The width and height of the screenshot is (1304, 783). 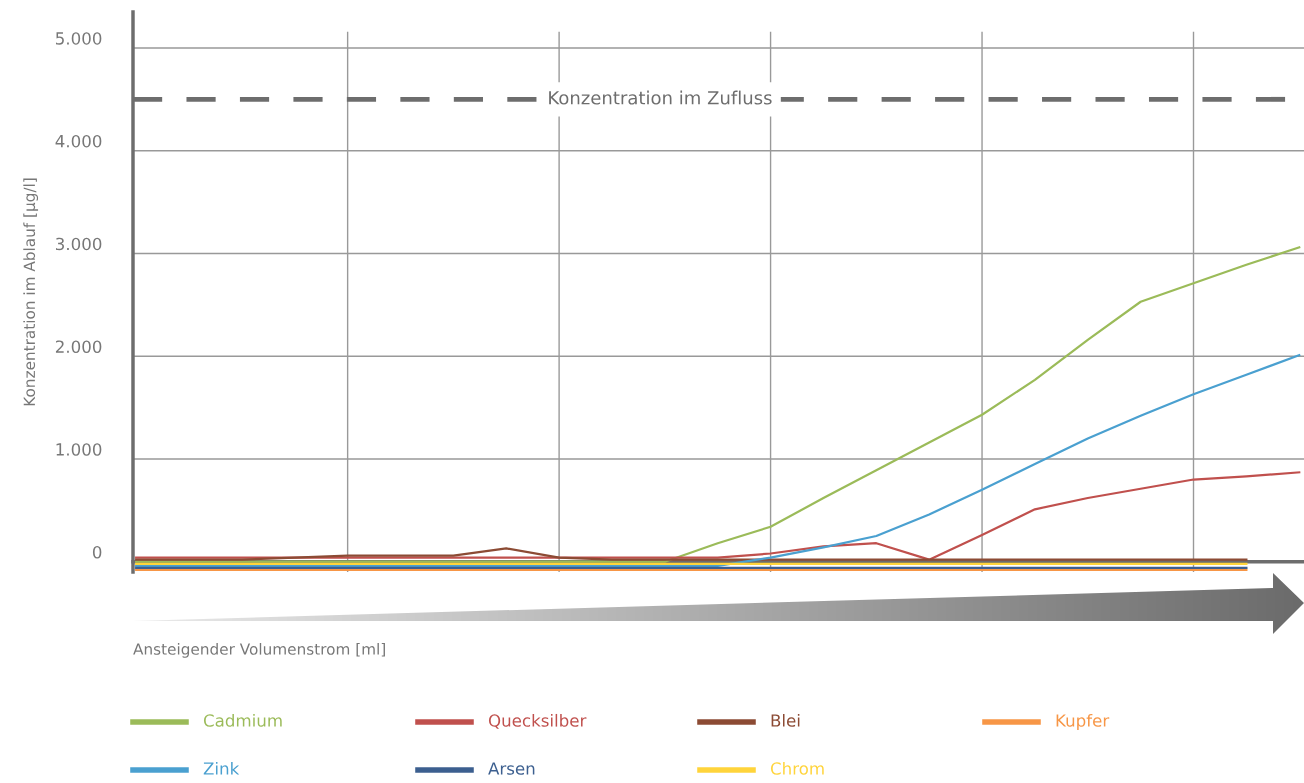 I want to click on legend-label: Quecksilber, so click(x=537, y=721).